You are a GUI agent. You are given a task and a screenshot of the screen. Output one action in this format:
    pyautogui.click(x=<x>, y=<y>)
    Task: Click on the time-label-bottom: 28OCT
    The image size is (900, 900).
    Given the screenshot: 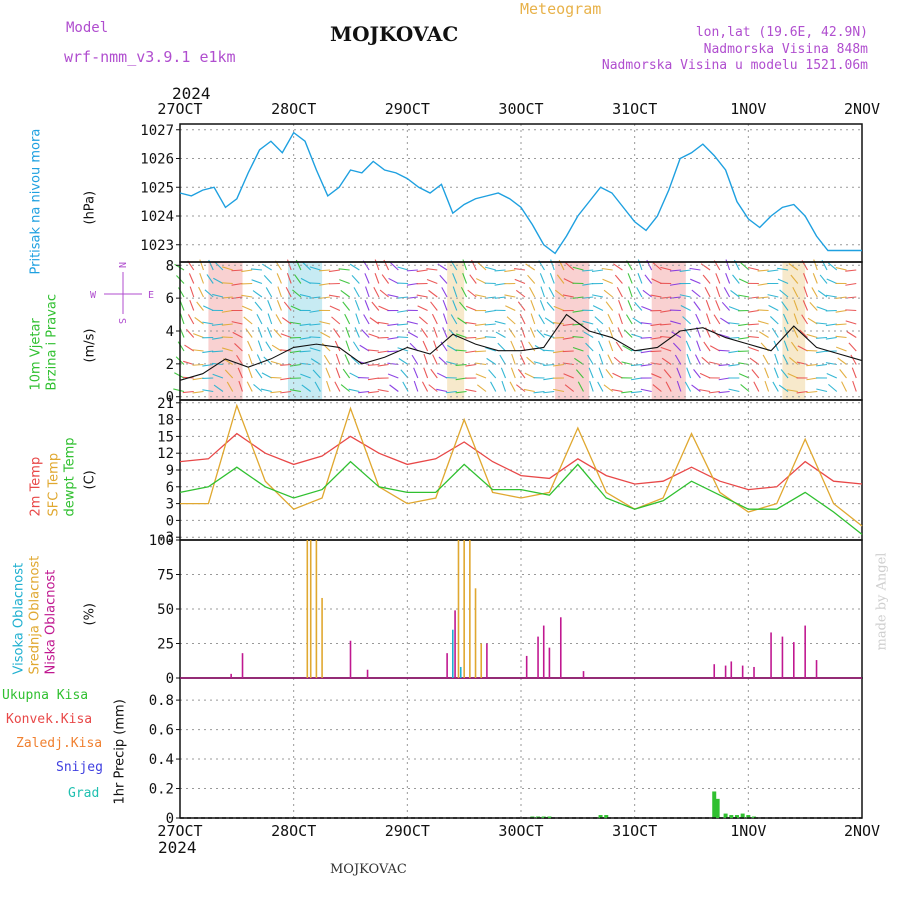 What is the action you would take?
    pyautogui.click(x=293, y=831)
    